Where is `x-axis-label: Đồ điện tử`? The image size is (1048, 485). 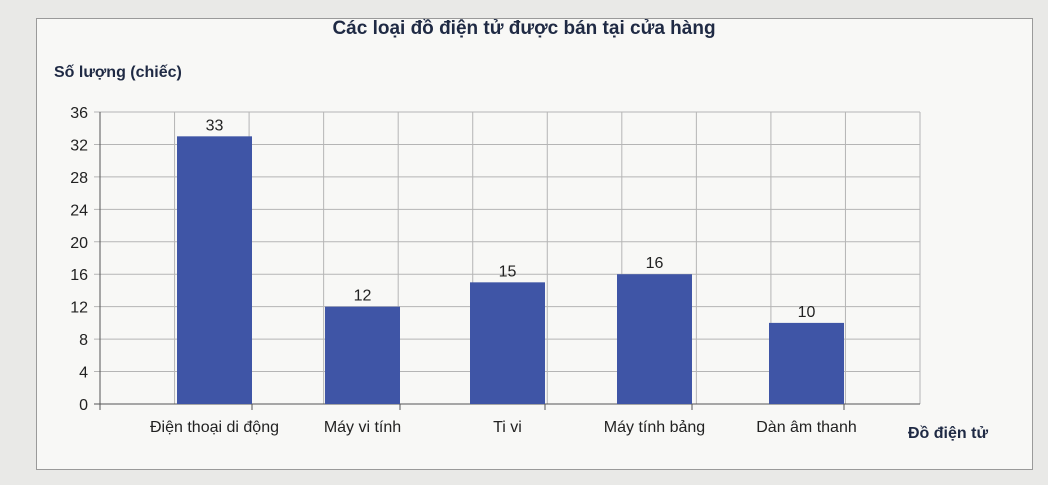 x-axis-label: Đồ điện tử is located at coordinates (948, 433).